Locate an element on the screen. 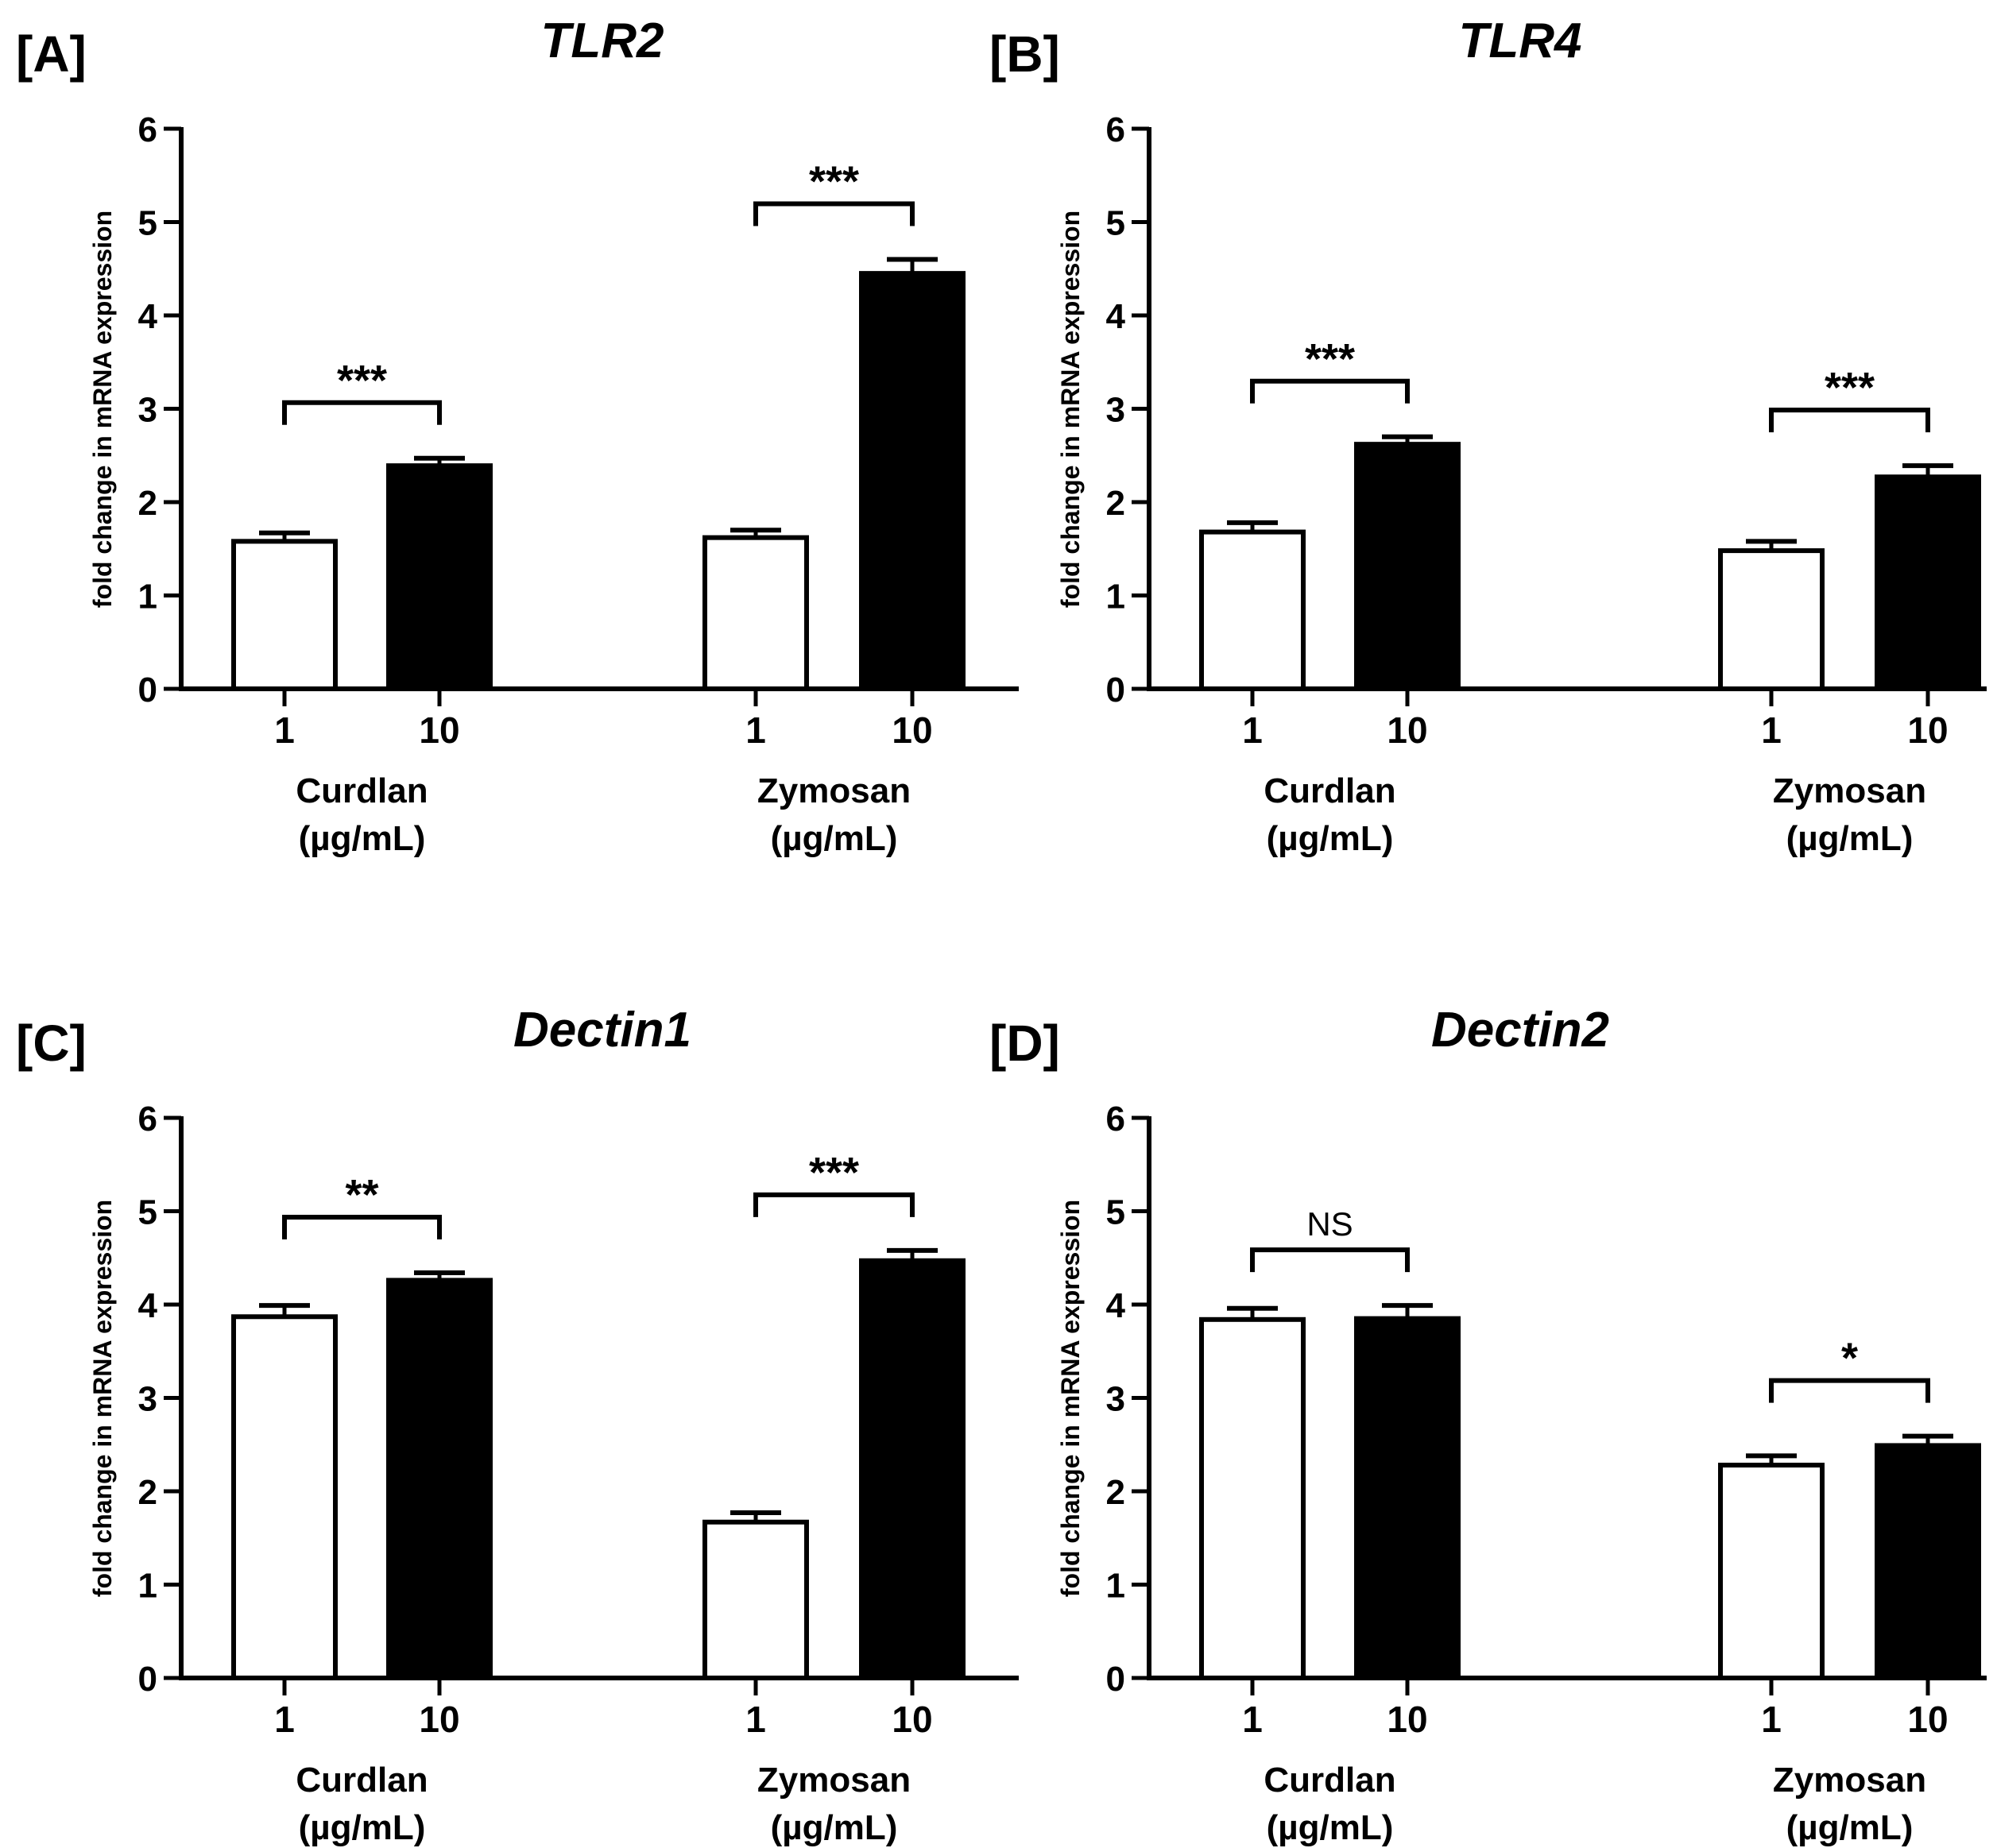  chart-title: Dectin1 is located at coordinates (602, 1030).